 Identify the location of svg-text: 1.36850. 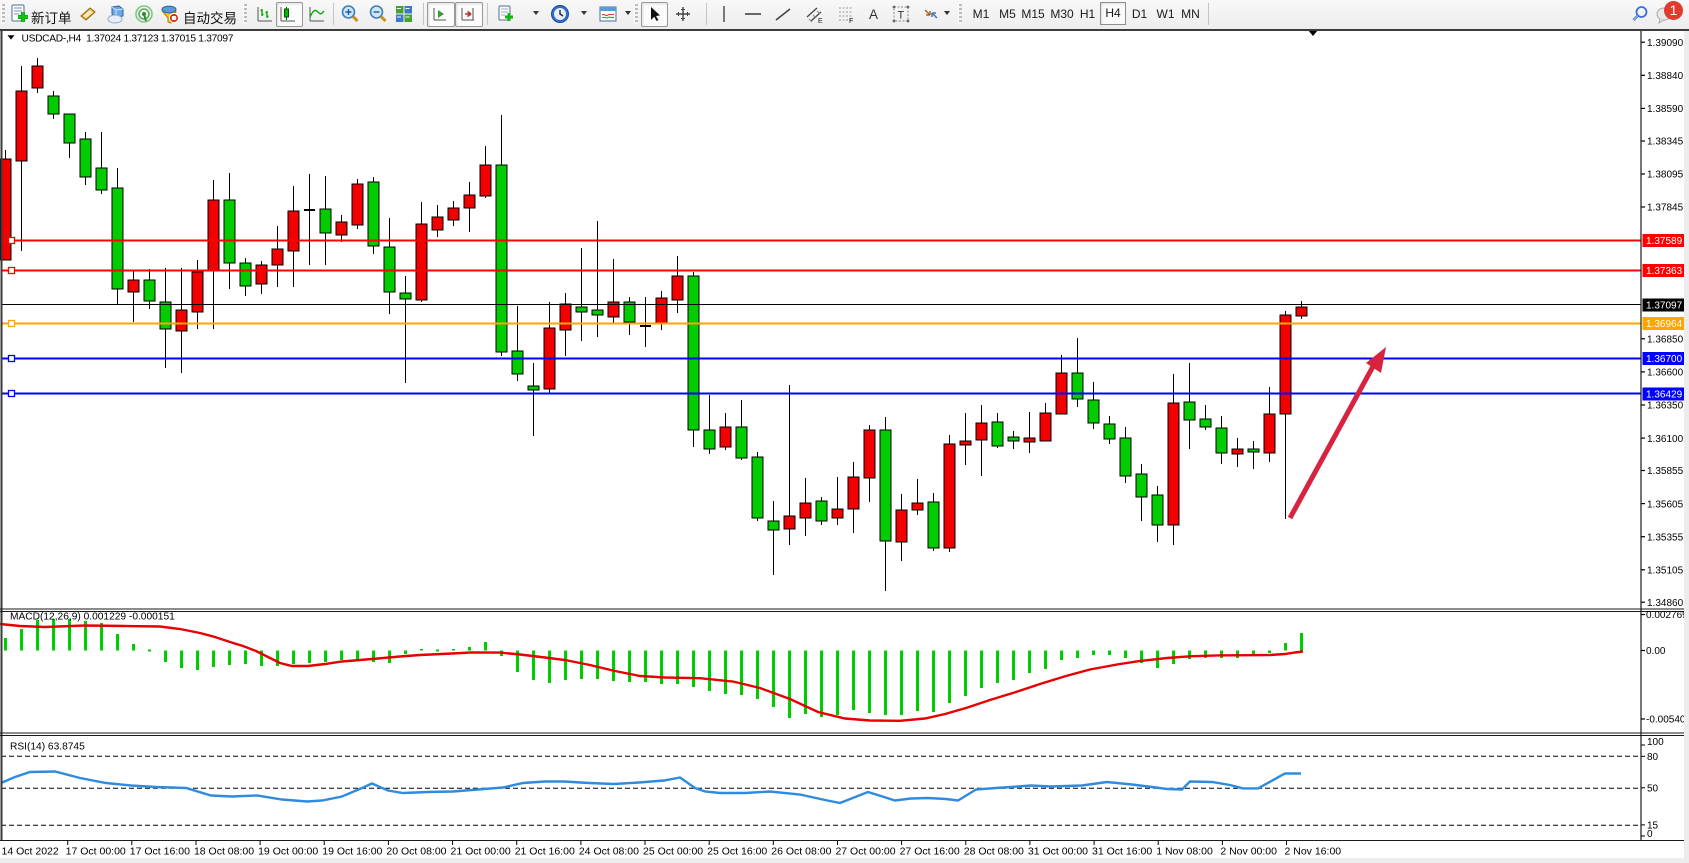
(1665, 340).